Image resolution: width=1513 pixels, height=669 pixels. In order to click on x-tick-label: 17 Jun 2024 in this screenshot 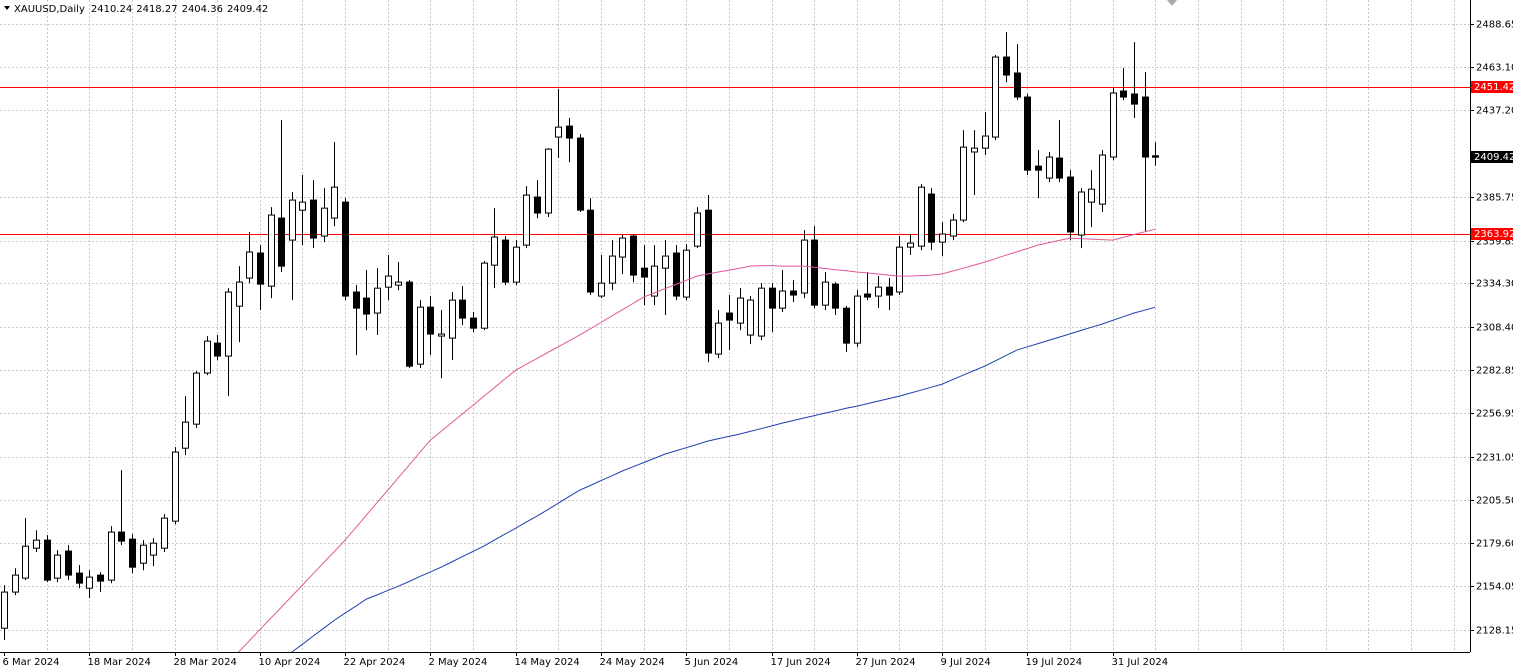, I will do `click(801, 662)`.